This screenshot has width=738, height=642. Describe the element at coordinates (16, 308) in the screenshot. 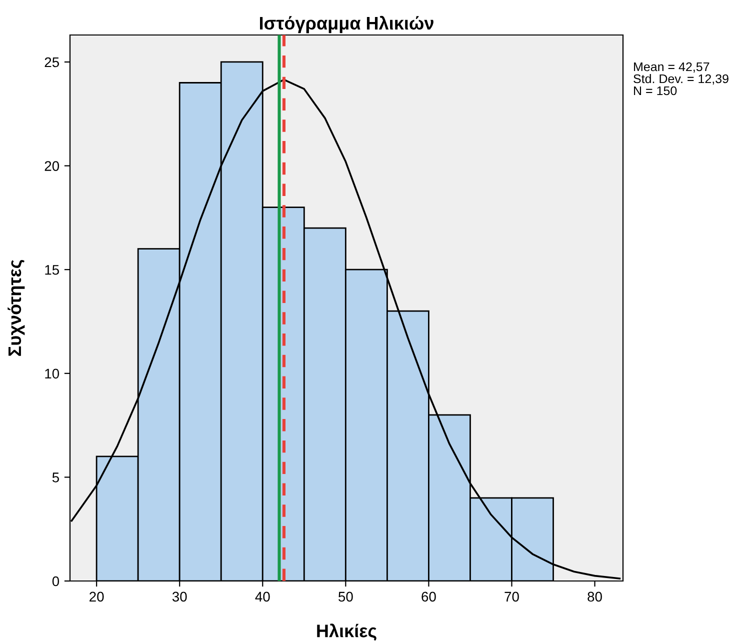

I see `y-axis-title: Συχνότητες` at that location.